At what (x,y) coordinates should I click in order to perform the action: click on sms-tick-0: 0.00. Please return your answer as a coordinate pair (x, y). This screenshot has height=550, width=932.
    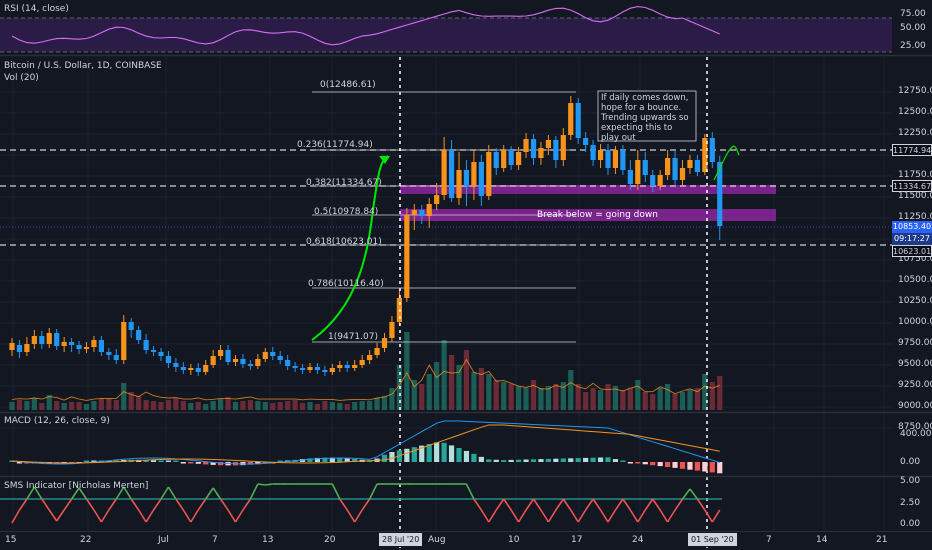
    Looking at the image, I should click on (910, 524).